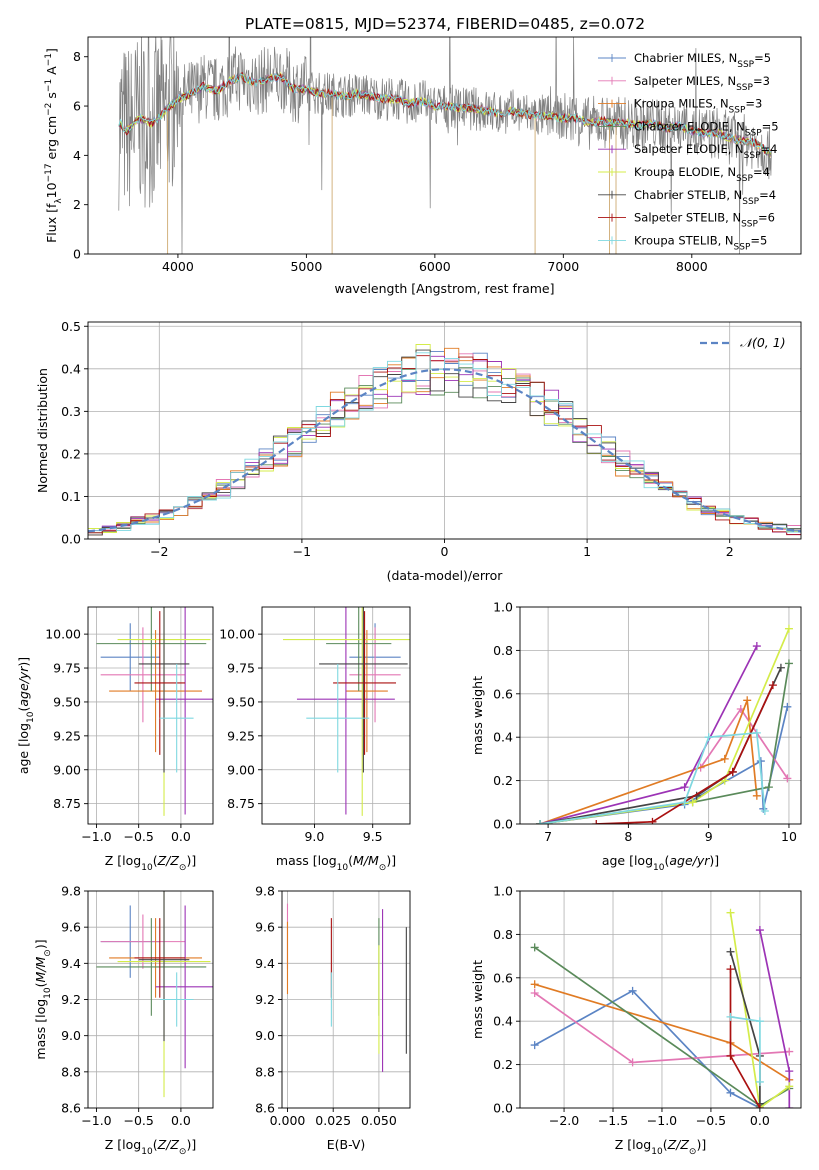 Image resolution: width=819 pixels, height=1170 pixels. Describe the element at coordinates (265, 891) in the screenshot. I see `y-tick-label: 9.8` at that location.